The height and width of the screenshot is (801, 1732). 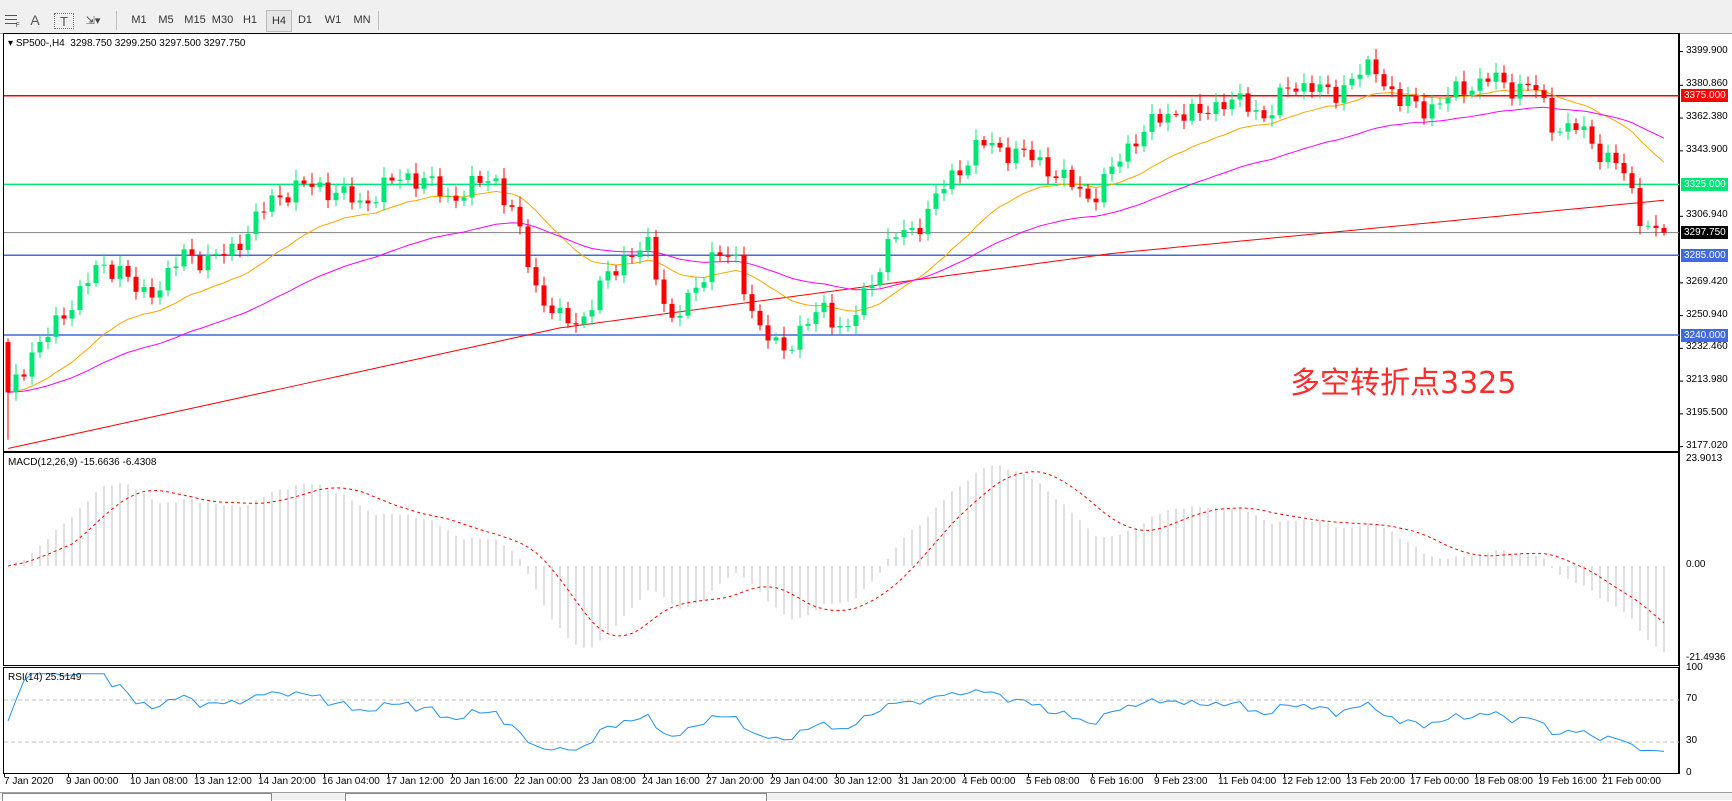 What do you see at coordinates (195, 20) in the screenshot?
I see `timeframe-m15: M15` at bounding box center [195, 20].